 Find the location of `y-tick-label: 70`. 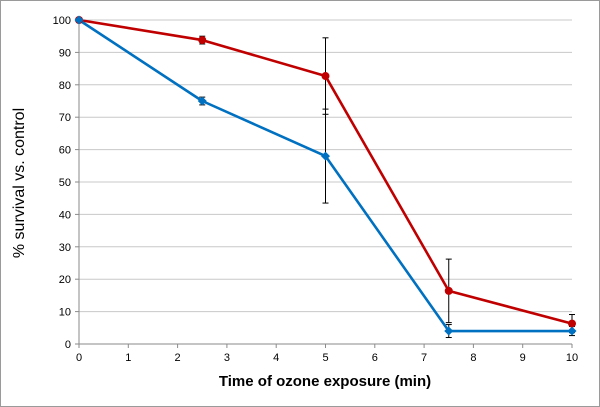

y-tick-label: 70 is located at coordinates (65, 118).